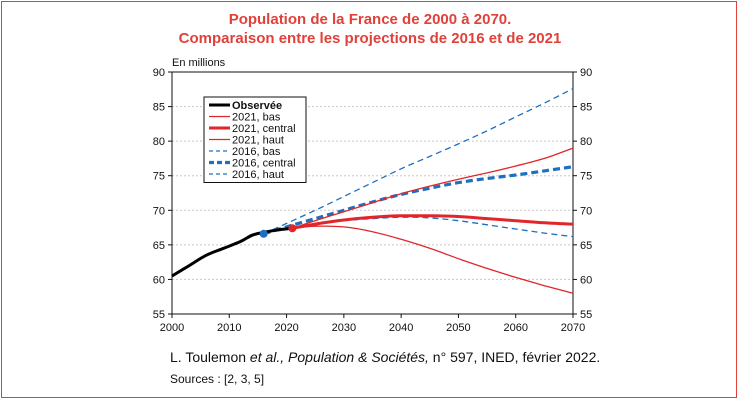 The image size is (740, 401). What do you see at coordinates (586, 73) in the screenshot?
I see `y-tick-label-right: 90` at bounding box center [586, 73].